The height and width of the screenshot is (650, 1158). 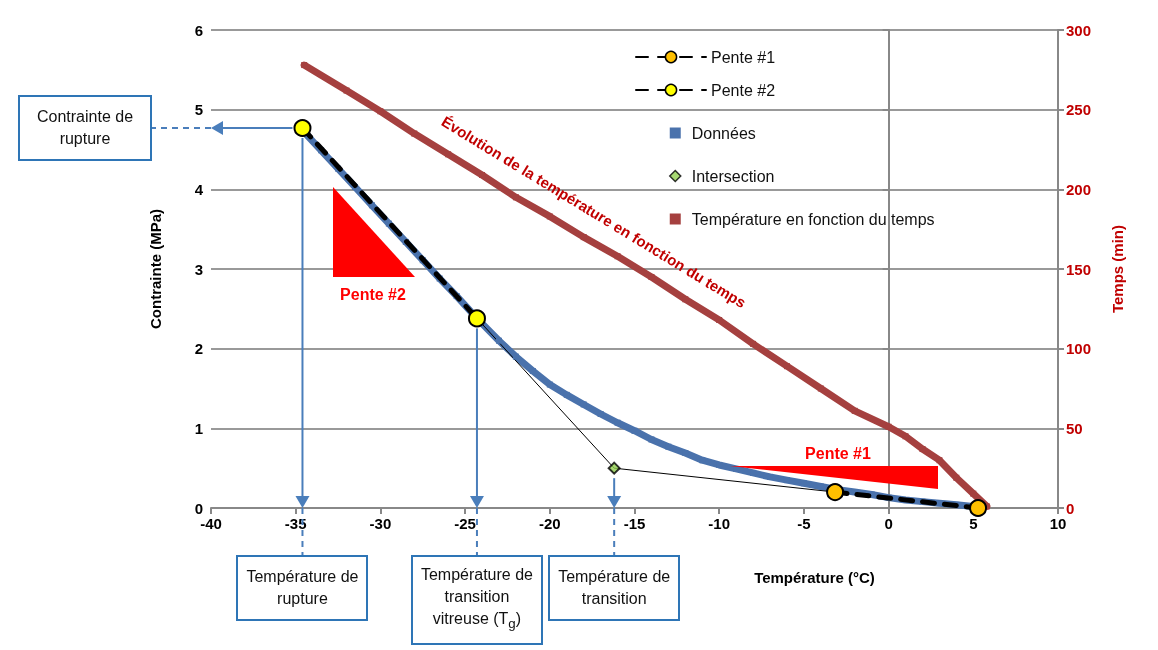 I want to click on text: Température de transition, so click(x=614, y=588).